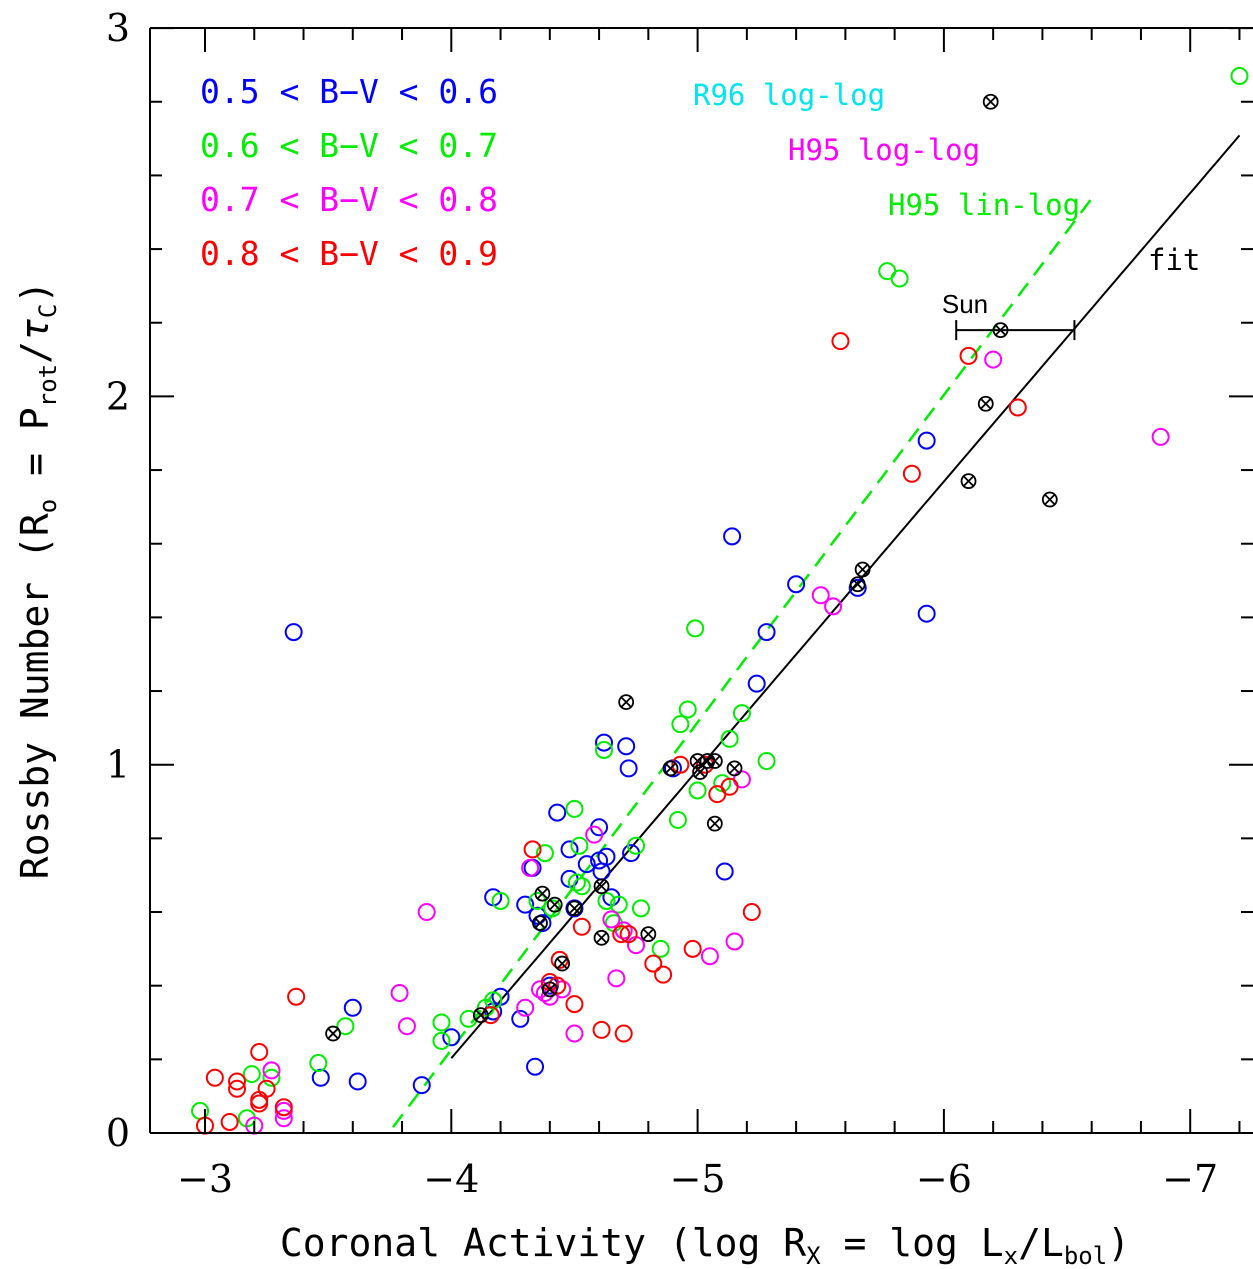 This screenshot has height=1269, width=1253. Describe the element at coordinates (118, 1133) in the screenshot. I see `y-tick-label: 0` at that location.